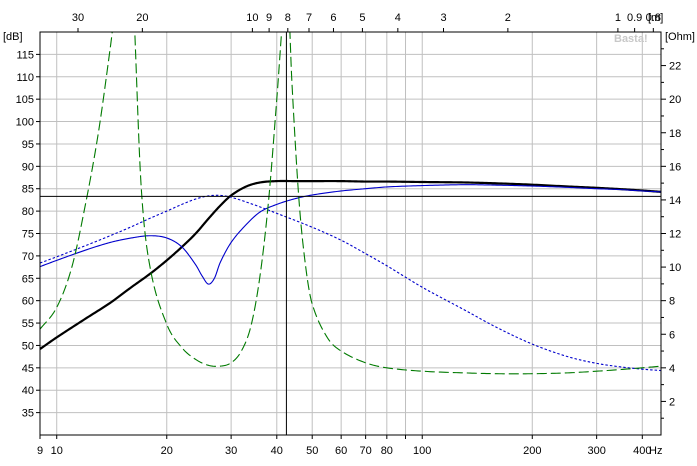  What do you see at coordinates (362, 18) in the screenshot?
I see `top-tick-label: 5` at bounding box center [362, 18].